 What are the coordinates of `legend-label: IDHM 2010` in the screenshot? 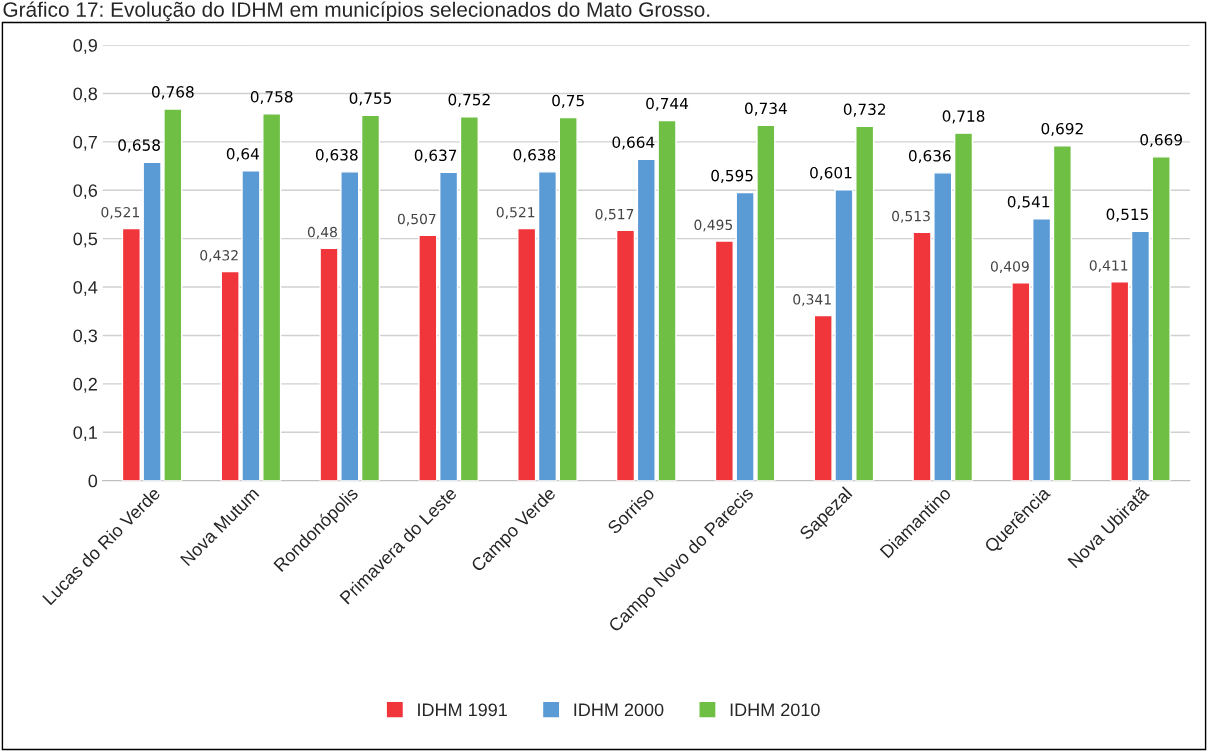 It's located at (775, 710).